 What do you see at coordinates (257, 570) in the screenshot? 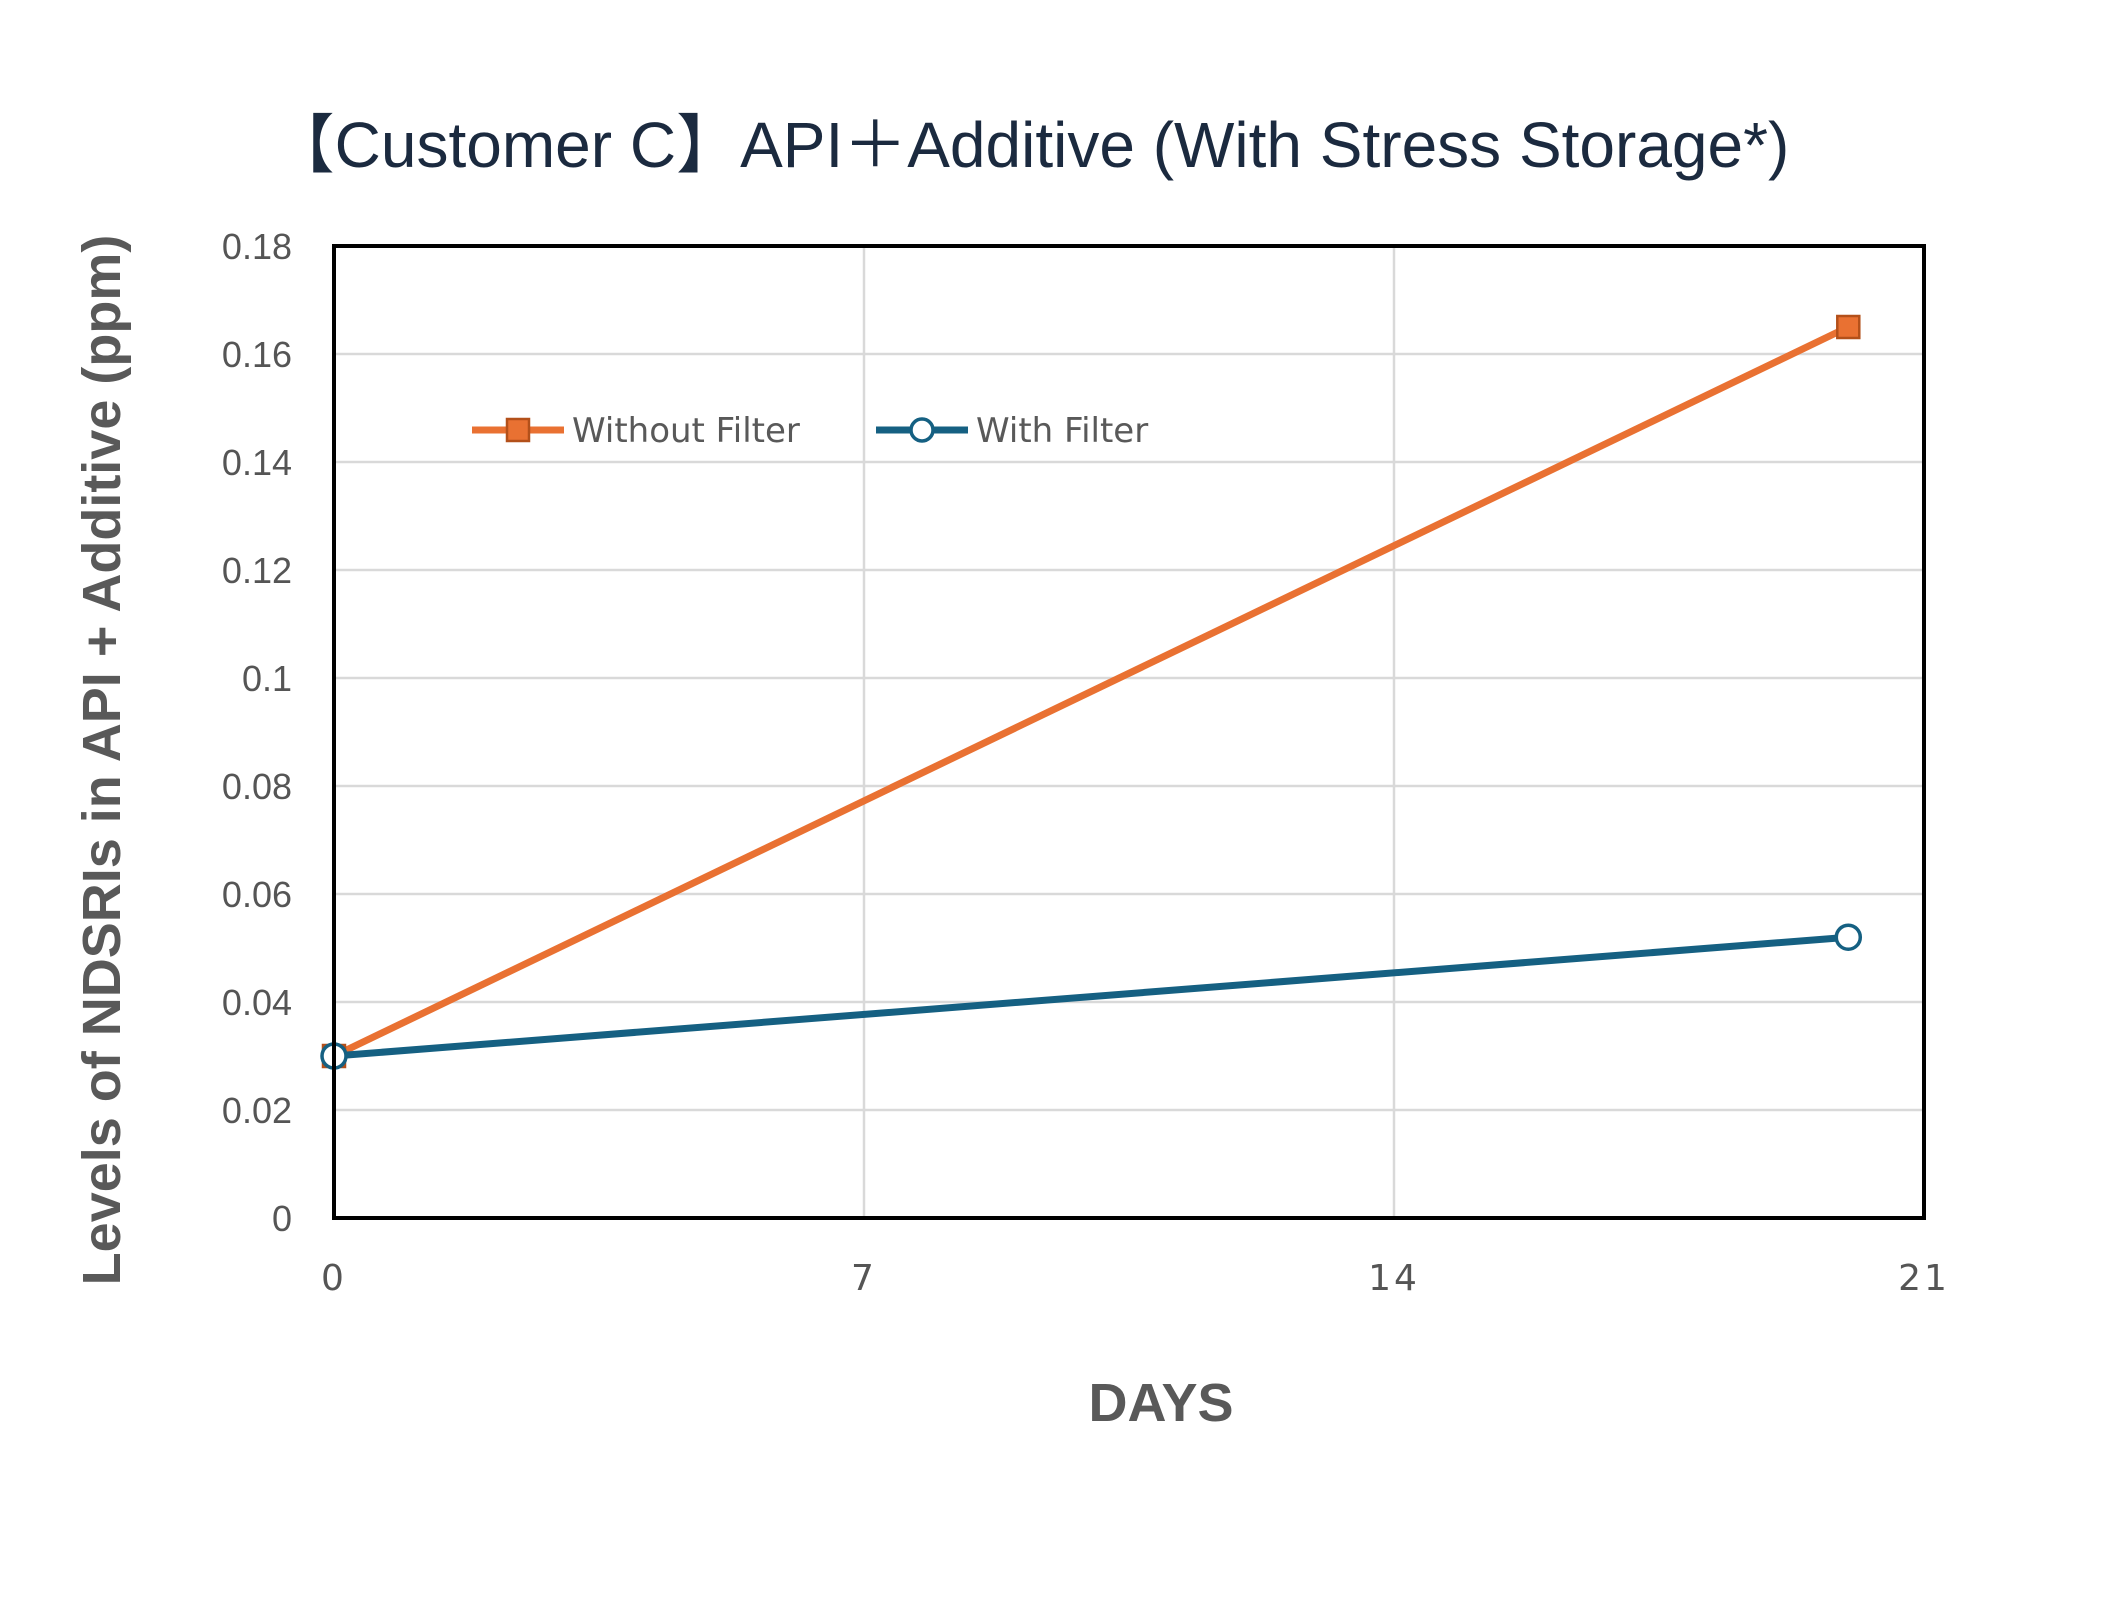
I see `y-tick-label: 0.12` at bounding box center [257, 570].